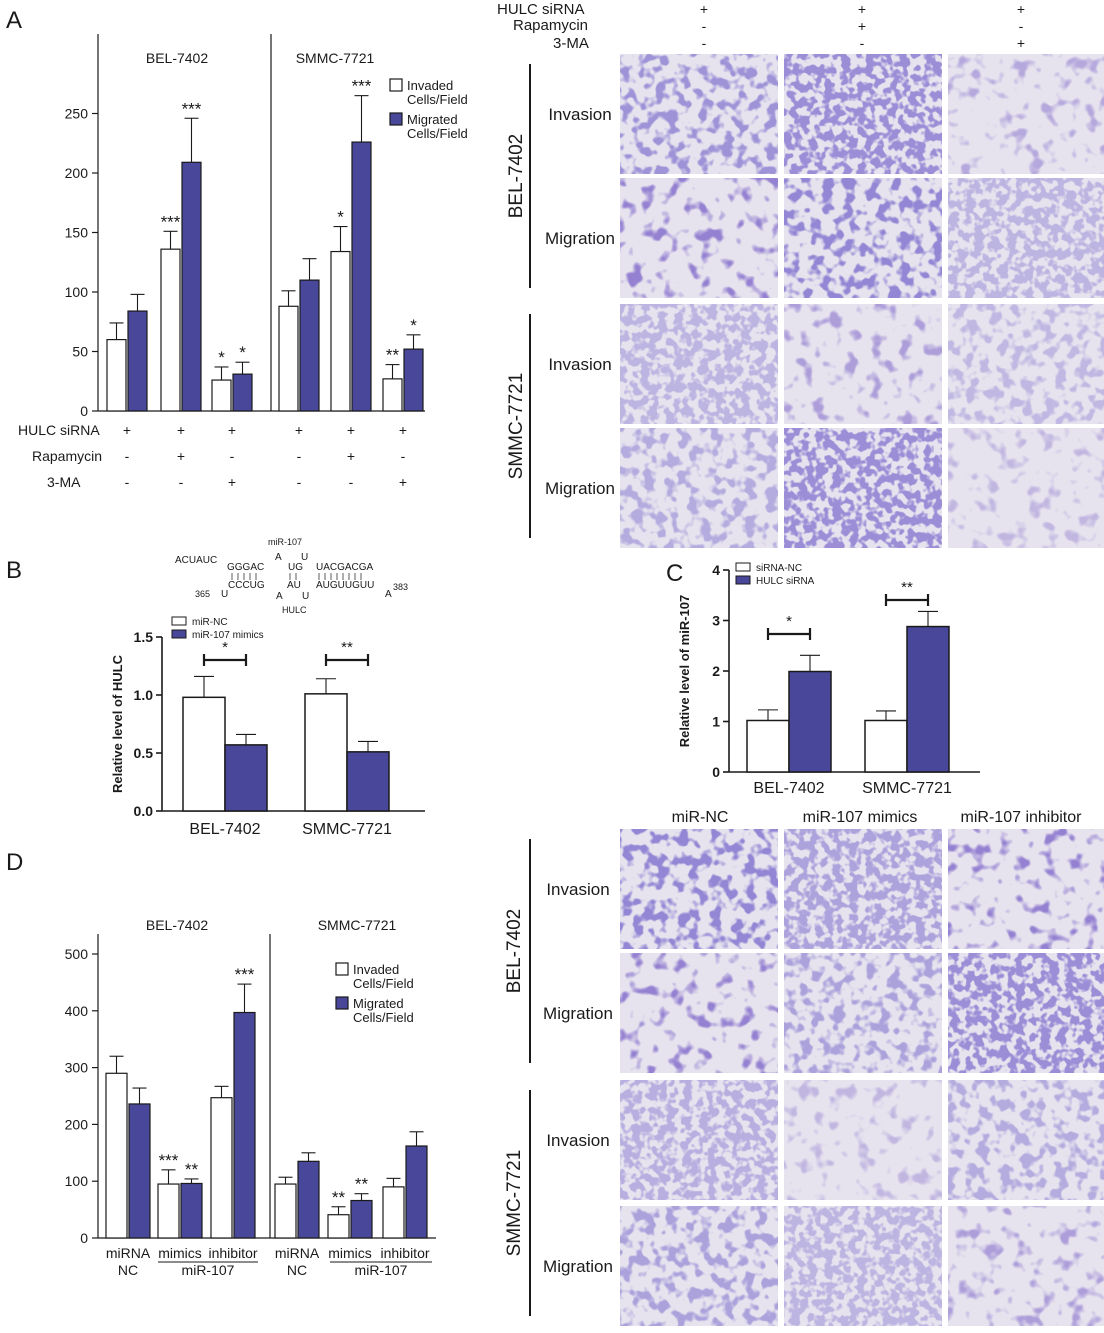  I want to click on micrograph-r3-c2, so click(1026, 488).